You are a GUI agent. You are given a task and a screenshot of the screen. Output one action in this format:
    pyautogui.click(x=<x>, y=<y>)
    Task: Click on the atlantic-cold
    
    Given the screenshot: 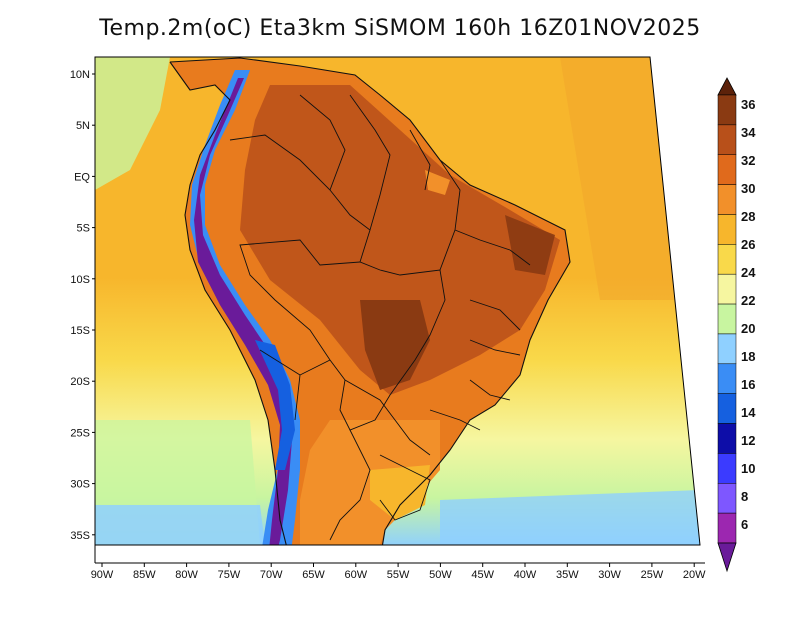 What is the action you would take?
    pyautogui.click(x=570, y=517)
    